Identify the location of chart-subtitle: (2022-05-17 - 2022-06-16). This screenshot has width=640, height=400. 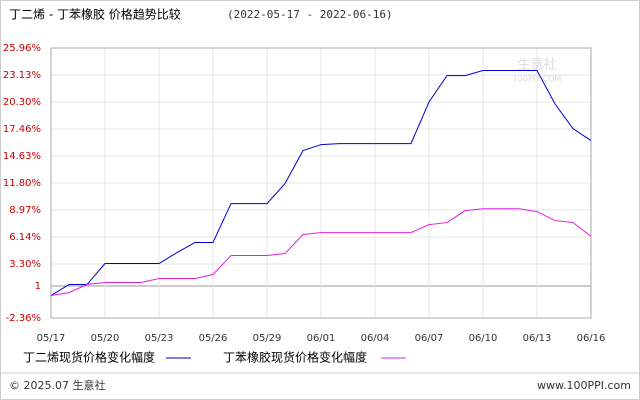
(310, 14).